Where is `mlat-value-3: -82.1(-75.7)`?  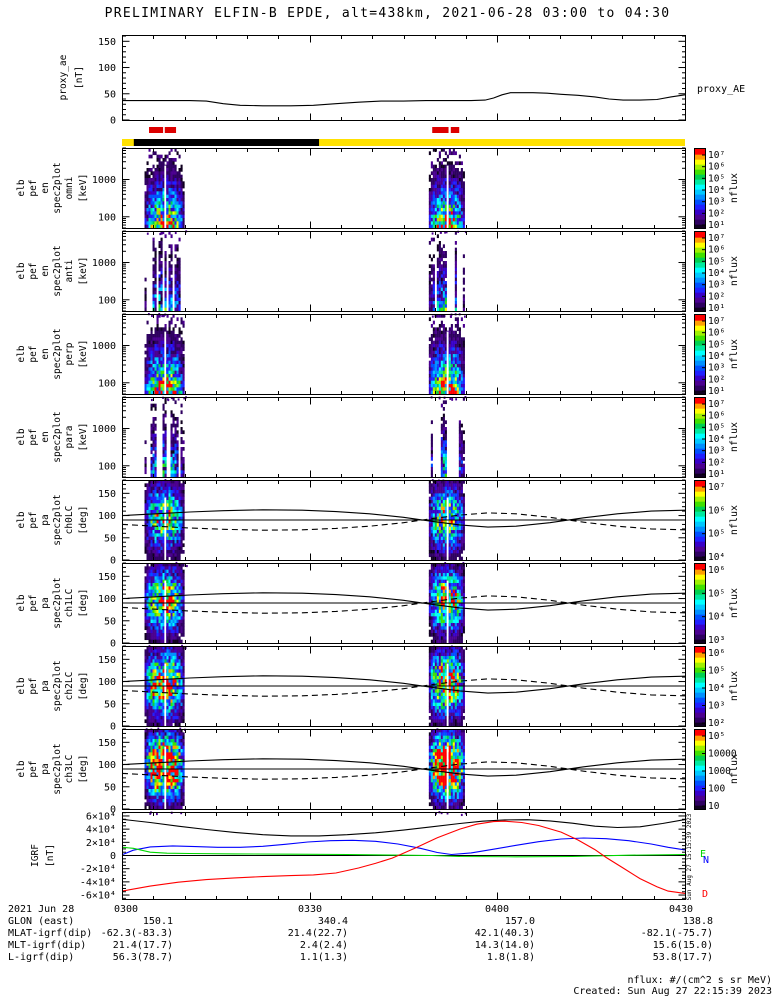
mlat-value-3: -82.1(-75.7) is located at coordinates (676, 933).